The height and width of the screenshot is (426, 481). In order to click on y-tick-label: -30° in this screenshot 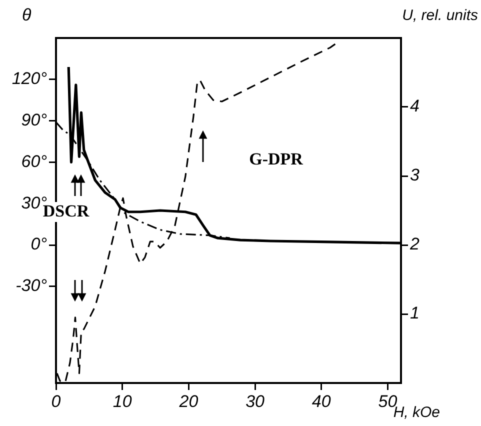, I will do `click(32, 286)`.